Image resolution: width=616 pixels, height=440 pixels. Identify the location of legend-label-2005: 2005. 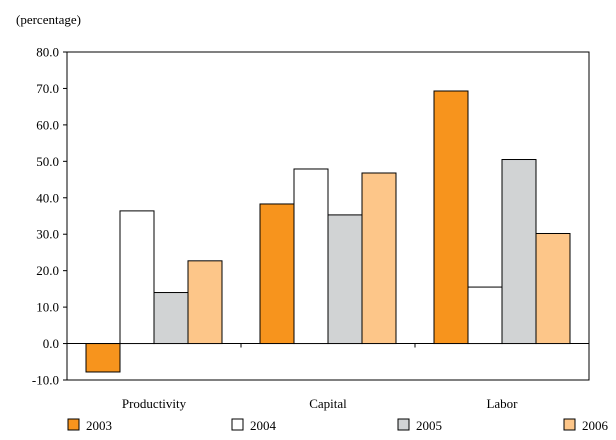
(429, 425).